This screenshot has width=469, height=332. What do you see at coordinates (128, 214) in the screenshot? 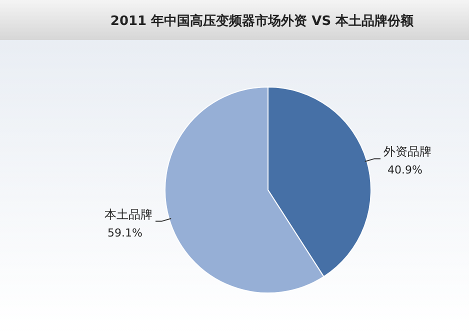
I see `slice-label: 本土品牌` at bounding box center [128, 214].